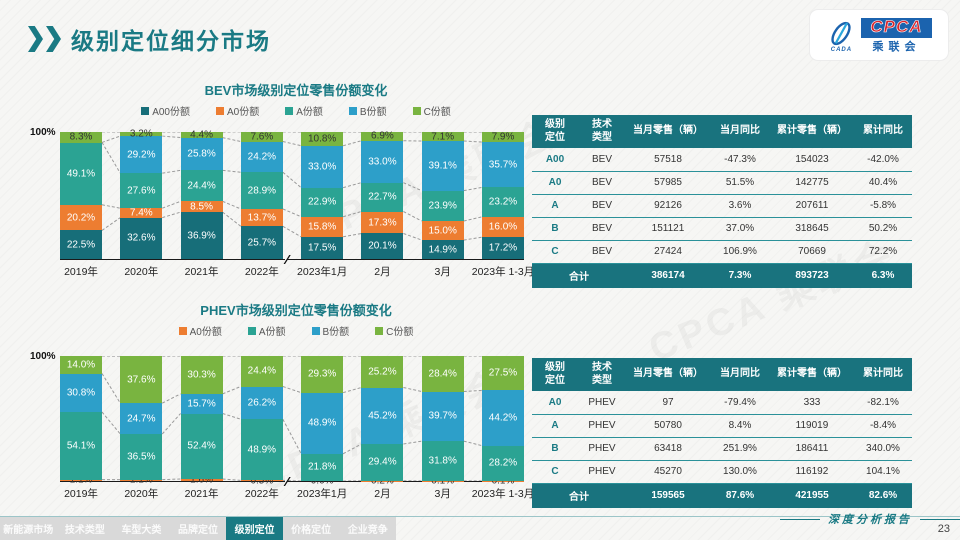 This screenshot has width=960, height=540. Describe the element at coordinates (602, 449) in the screenshot. I see `cell-tech-type: PHEV` at that location.